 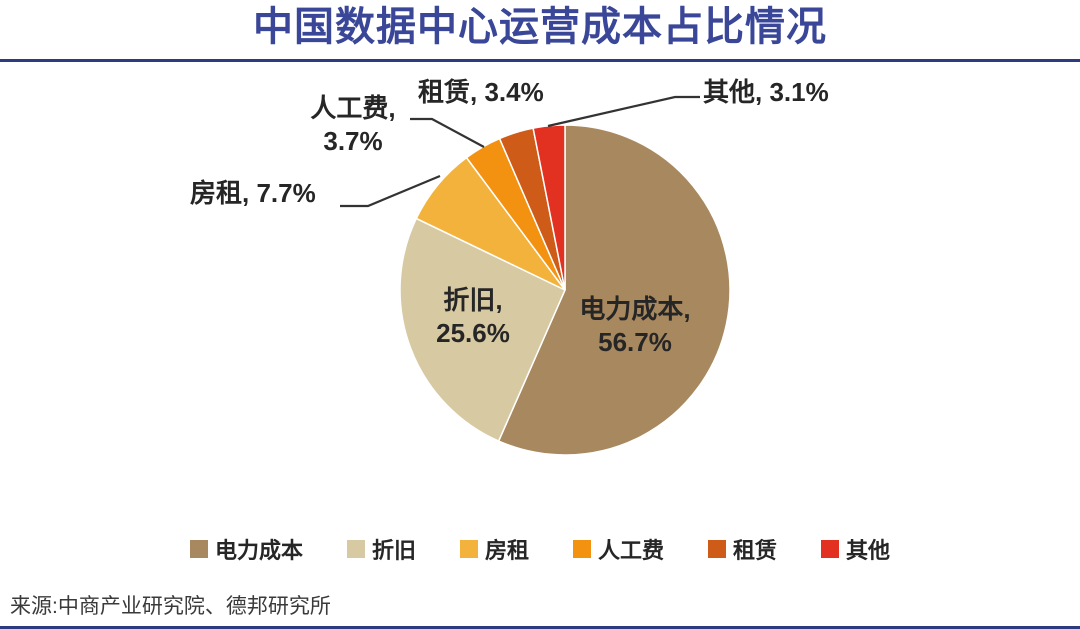 What do you see at coordinates (447, 132) in the screenshot?
I see `leader-line-rengongfei` at bounding box center [447, 132].